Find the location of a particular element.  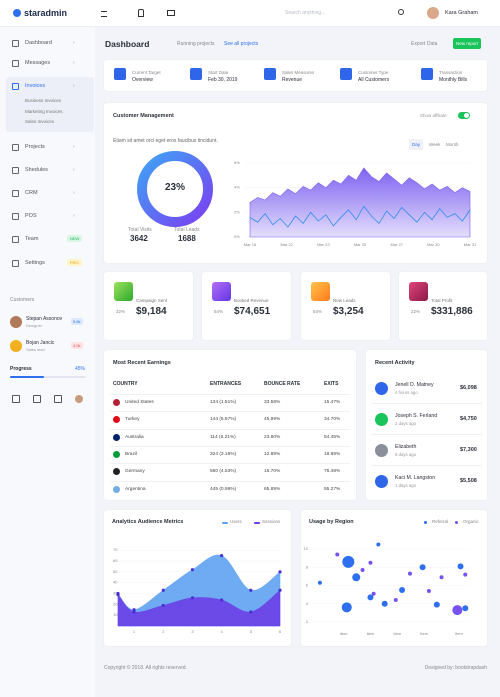

table-cell: 324 (3.18%) is located at coordinates (223, 454).